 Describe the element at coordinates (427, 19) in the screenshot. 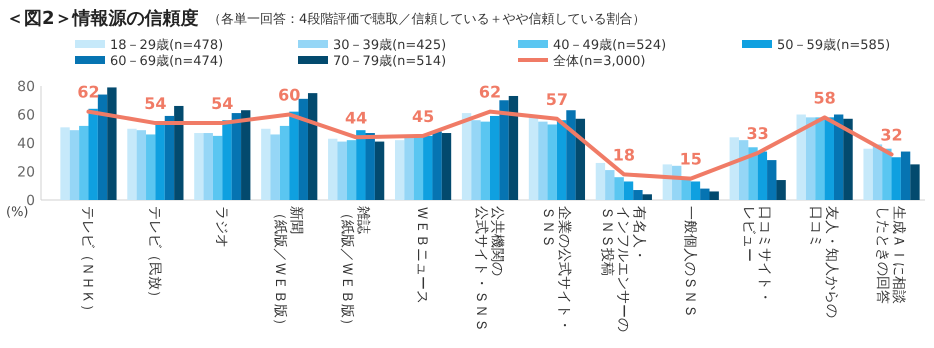

I see `chart-subtitle: （各単一回答：4段階評価で聴取／信頼している＋やや信頼している割合）` at that location.